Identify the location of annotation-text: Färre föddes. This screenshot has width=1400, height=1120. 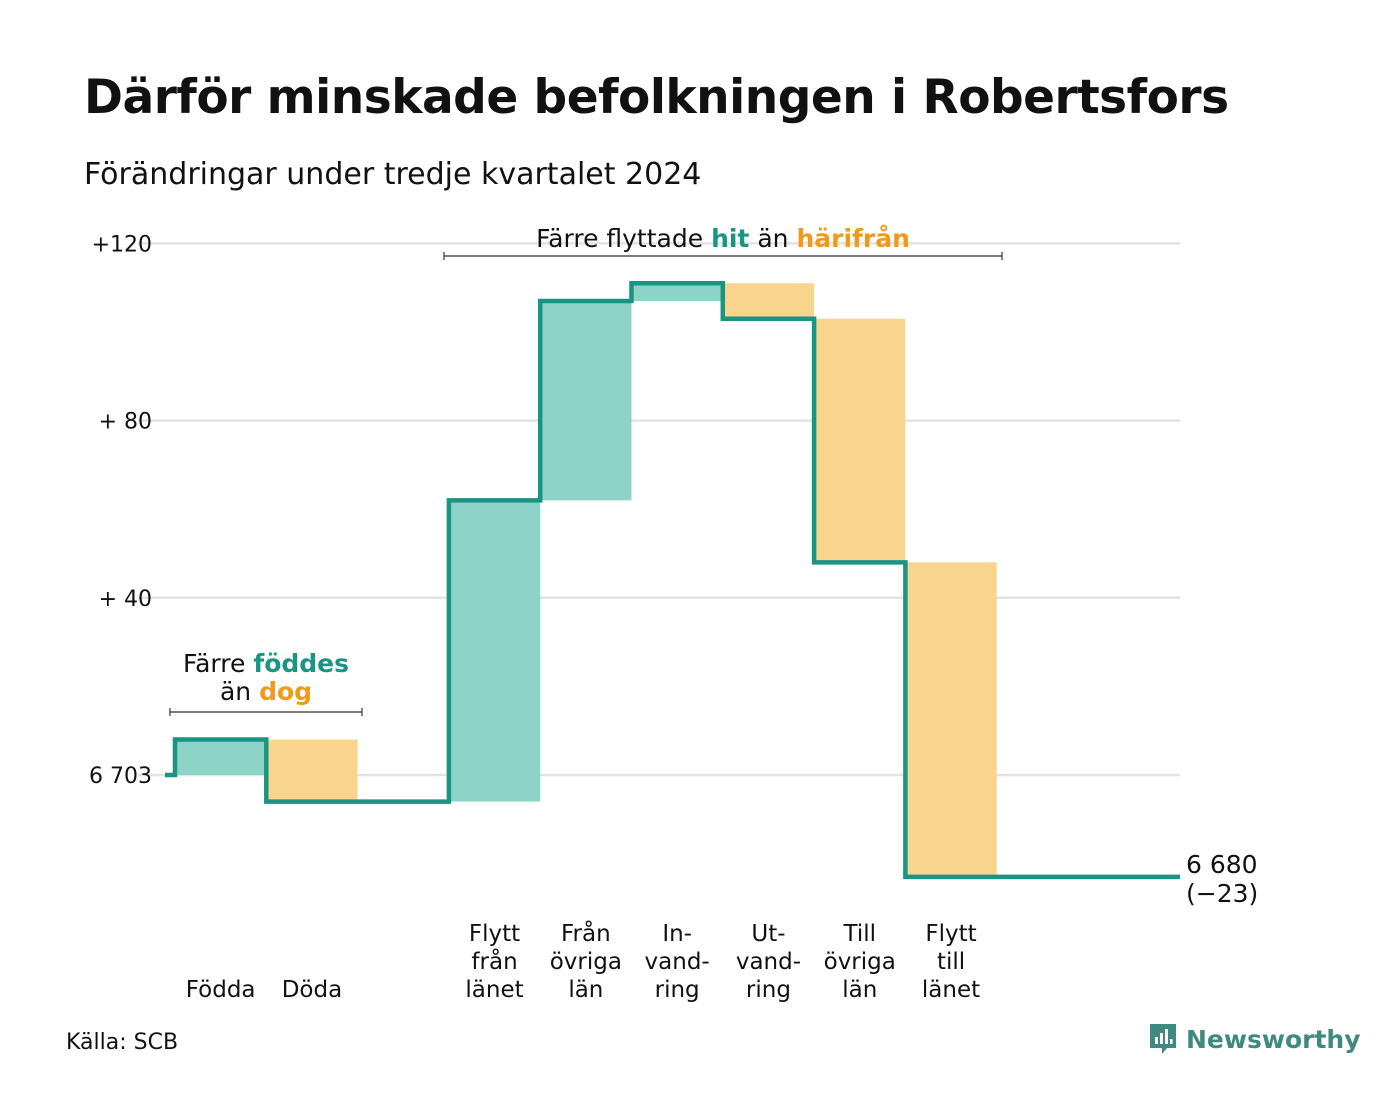
(266, 663).